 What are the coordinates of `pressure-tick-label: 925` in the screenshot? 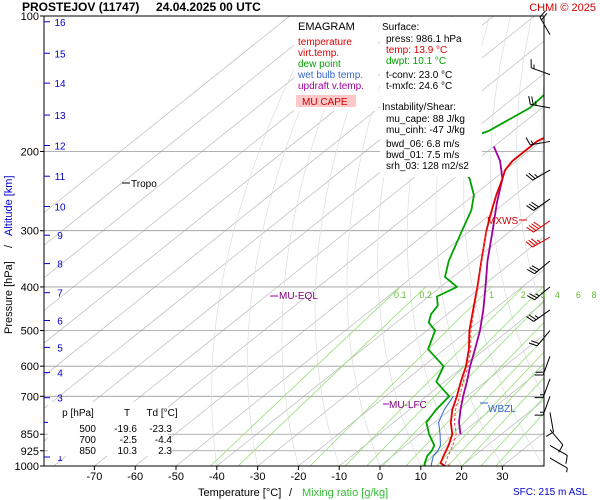 It's located at (30, 452).